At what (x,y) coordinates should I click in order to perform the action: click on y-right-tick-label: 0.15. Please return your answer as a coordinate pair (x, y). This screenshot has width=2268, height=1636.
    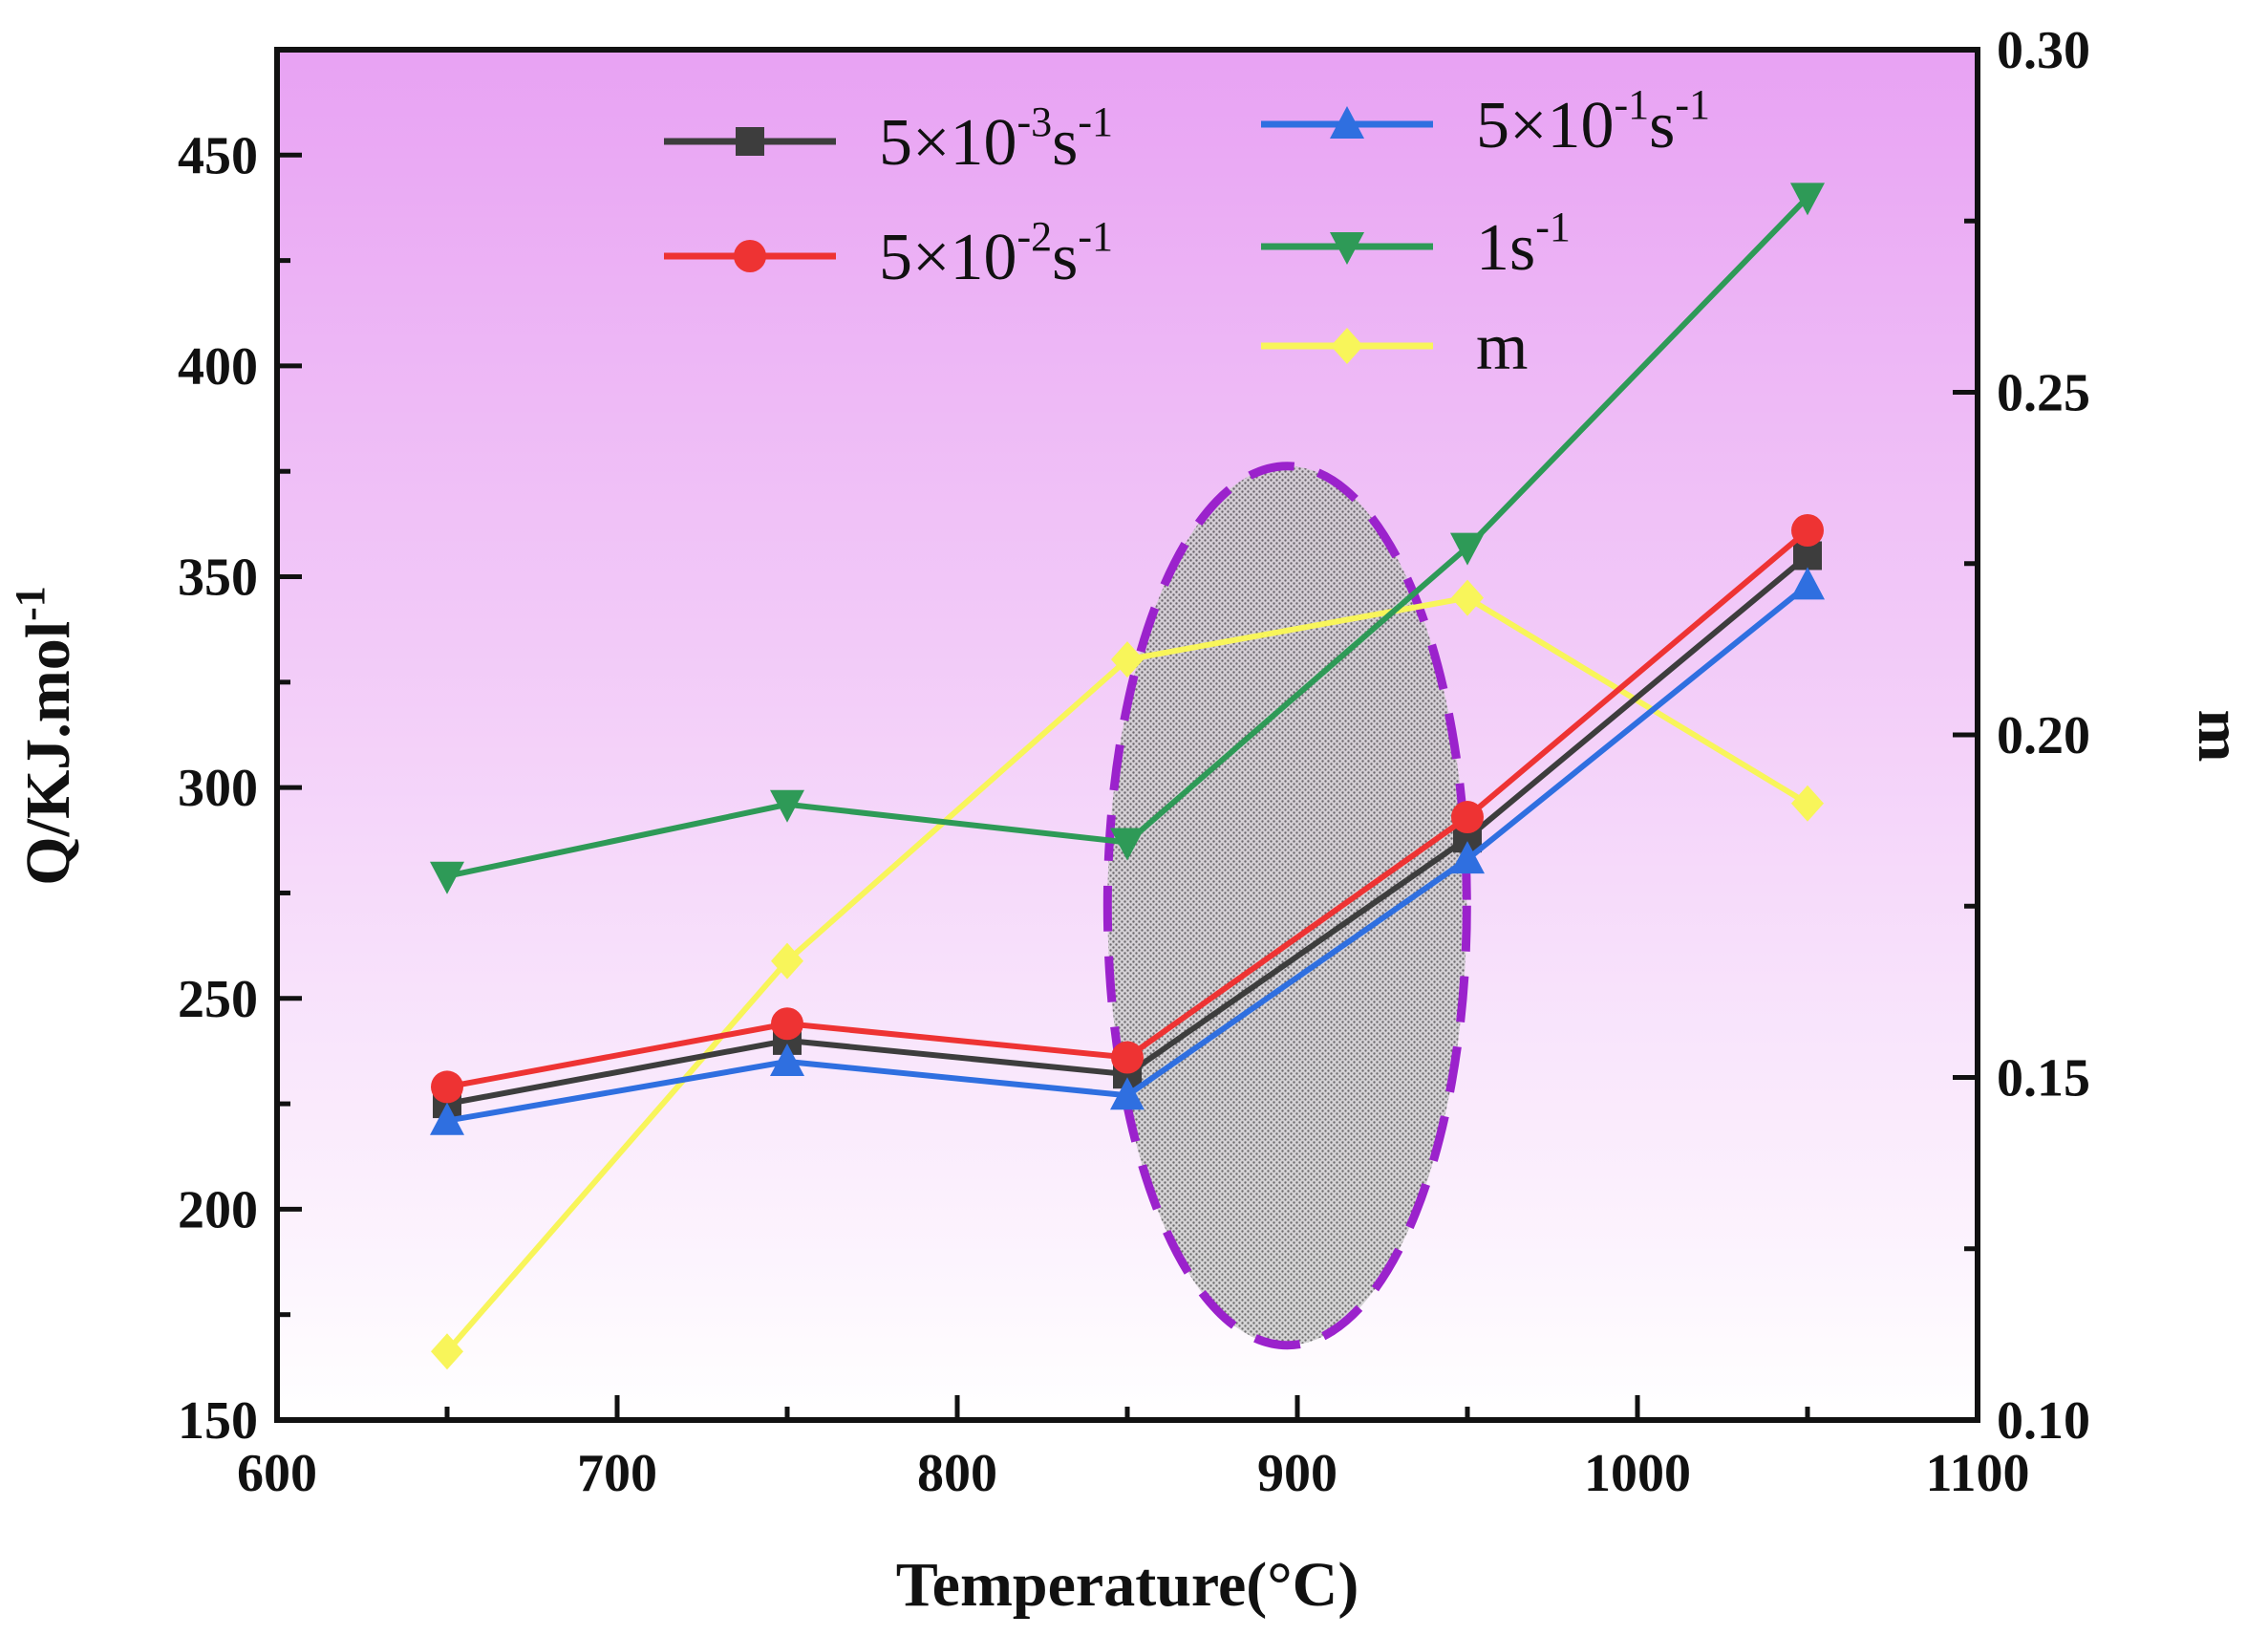
    Looking at the image, I should click on (2043, 1079).